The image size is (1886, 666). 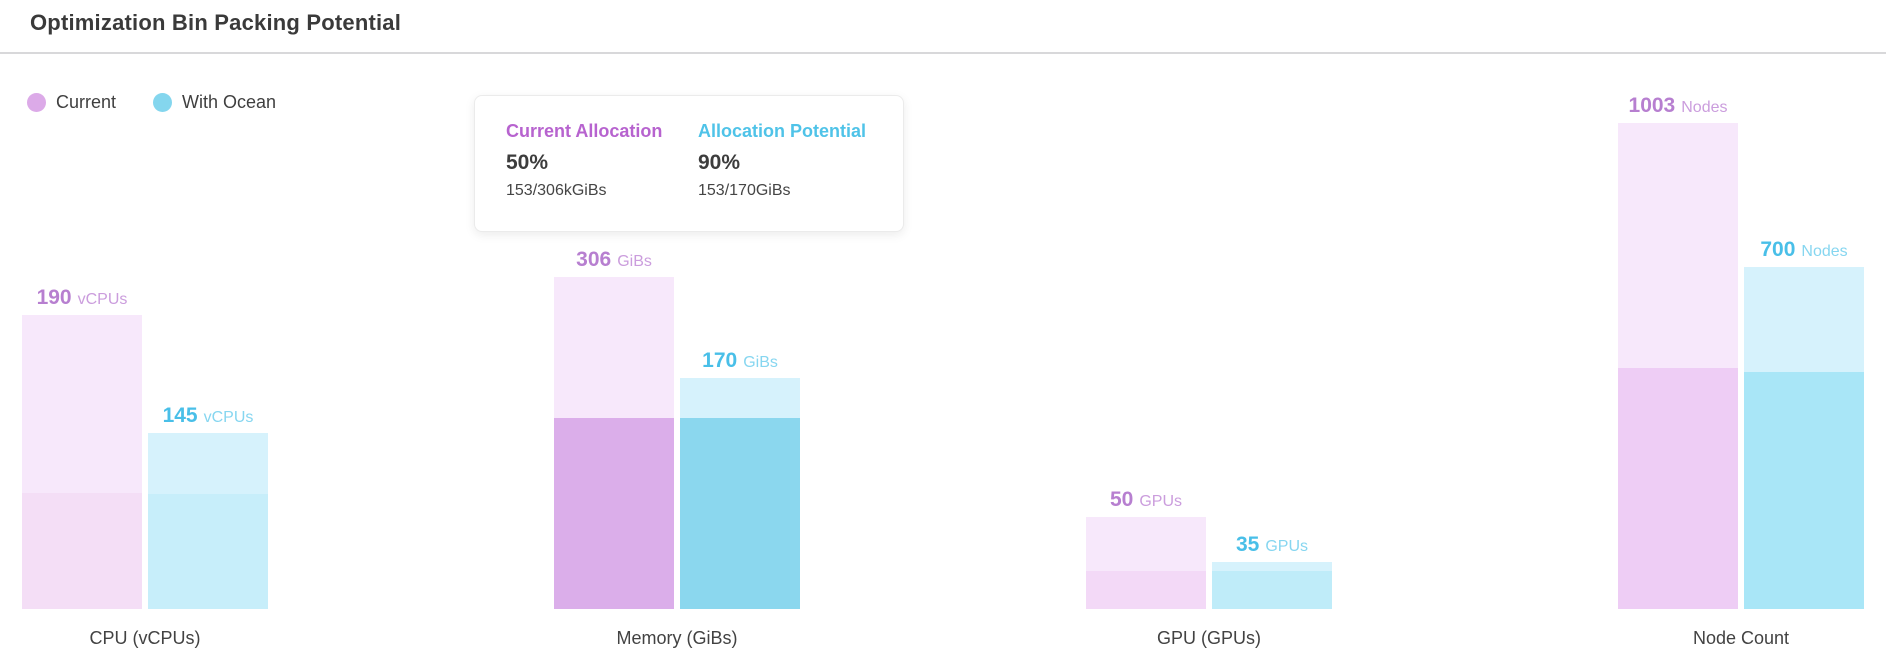 What do you see at coordinates (677, 638) in the screenshot?
I see `category-label-memory: Memory (GiBs)` at bounding box center [677, 638].